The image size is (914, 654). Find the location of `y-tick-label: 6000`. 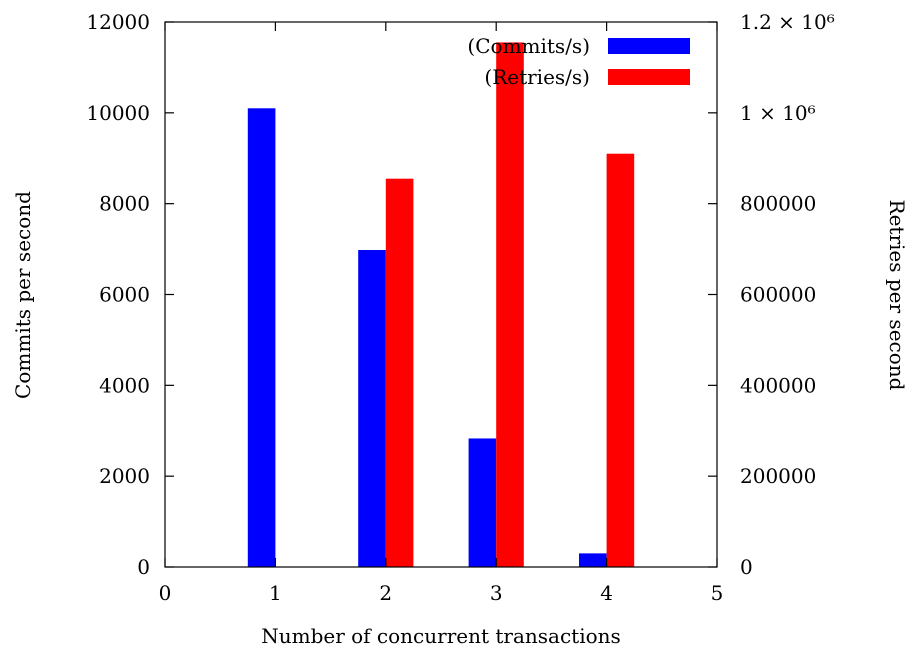

y-tick-label: 6000 is located at coordinates (124, 295).